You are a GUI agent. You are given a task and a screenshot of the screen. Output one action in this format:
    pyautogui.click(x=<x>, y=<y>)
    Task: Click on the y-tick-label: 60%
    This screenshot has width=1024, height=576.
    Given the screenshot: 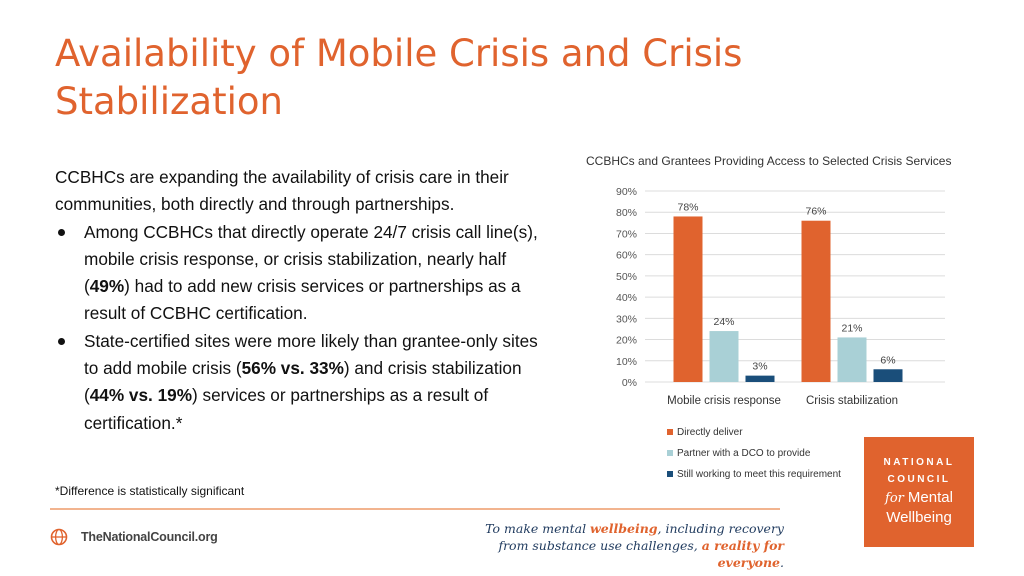 What is the action you would take?
    pyautogui.click(x=626, y=256)
    